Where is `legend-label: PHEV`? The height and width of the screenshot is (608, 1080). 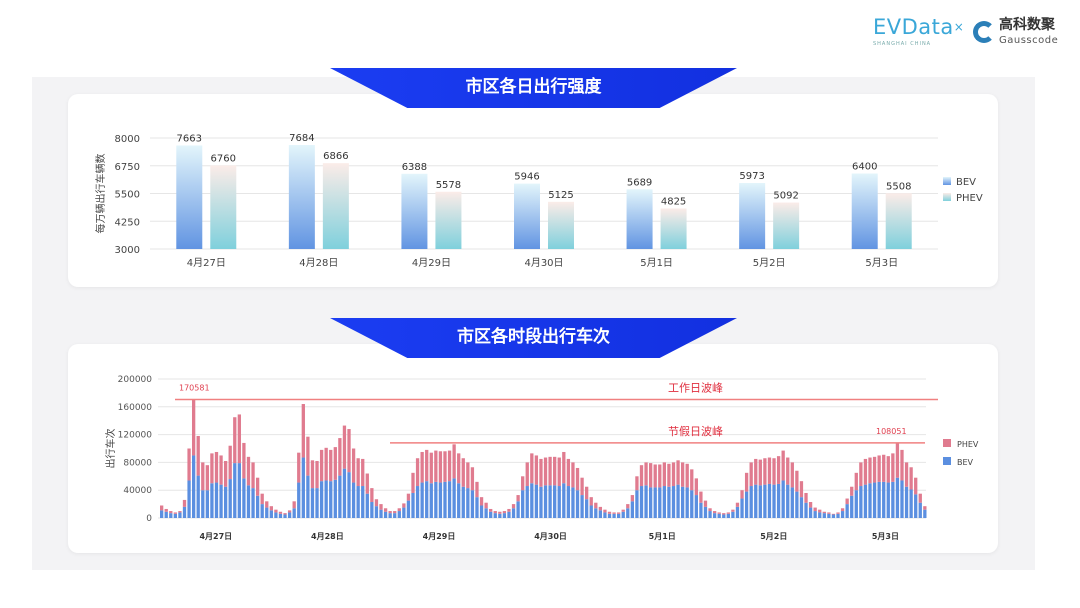 legend-label: PHEV is located at coordinates (968, 444).